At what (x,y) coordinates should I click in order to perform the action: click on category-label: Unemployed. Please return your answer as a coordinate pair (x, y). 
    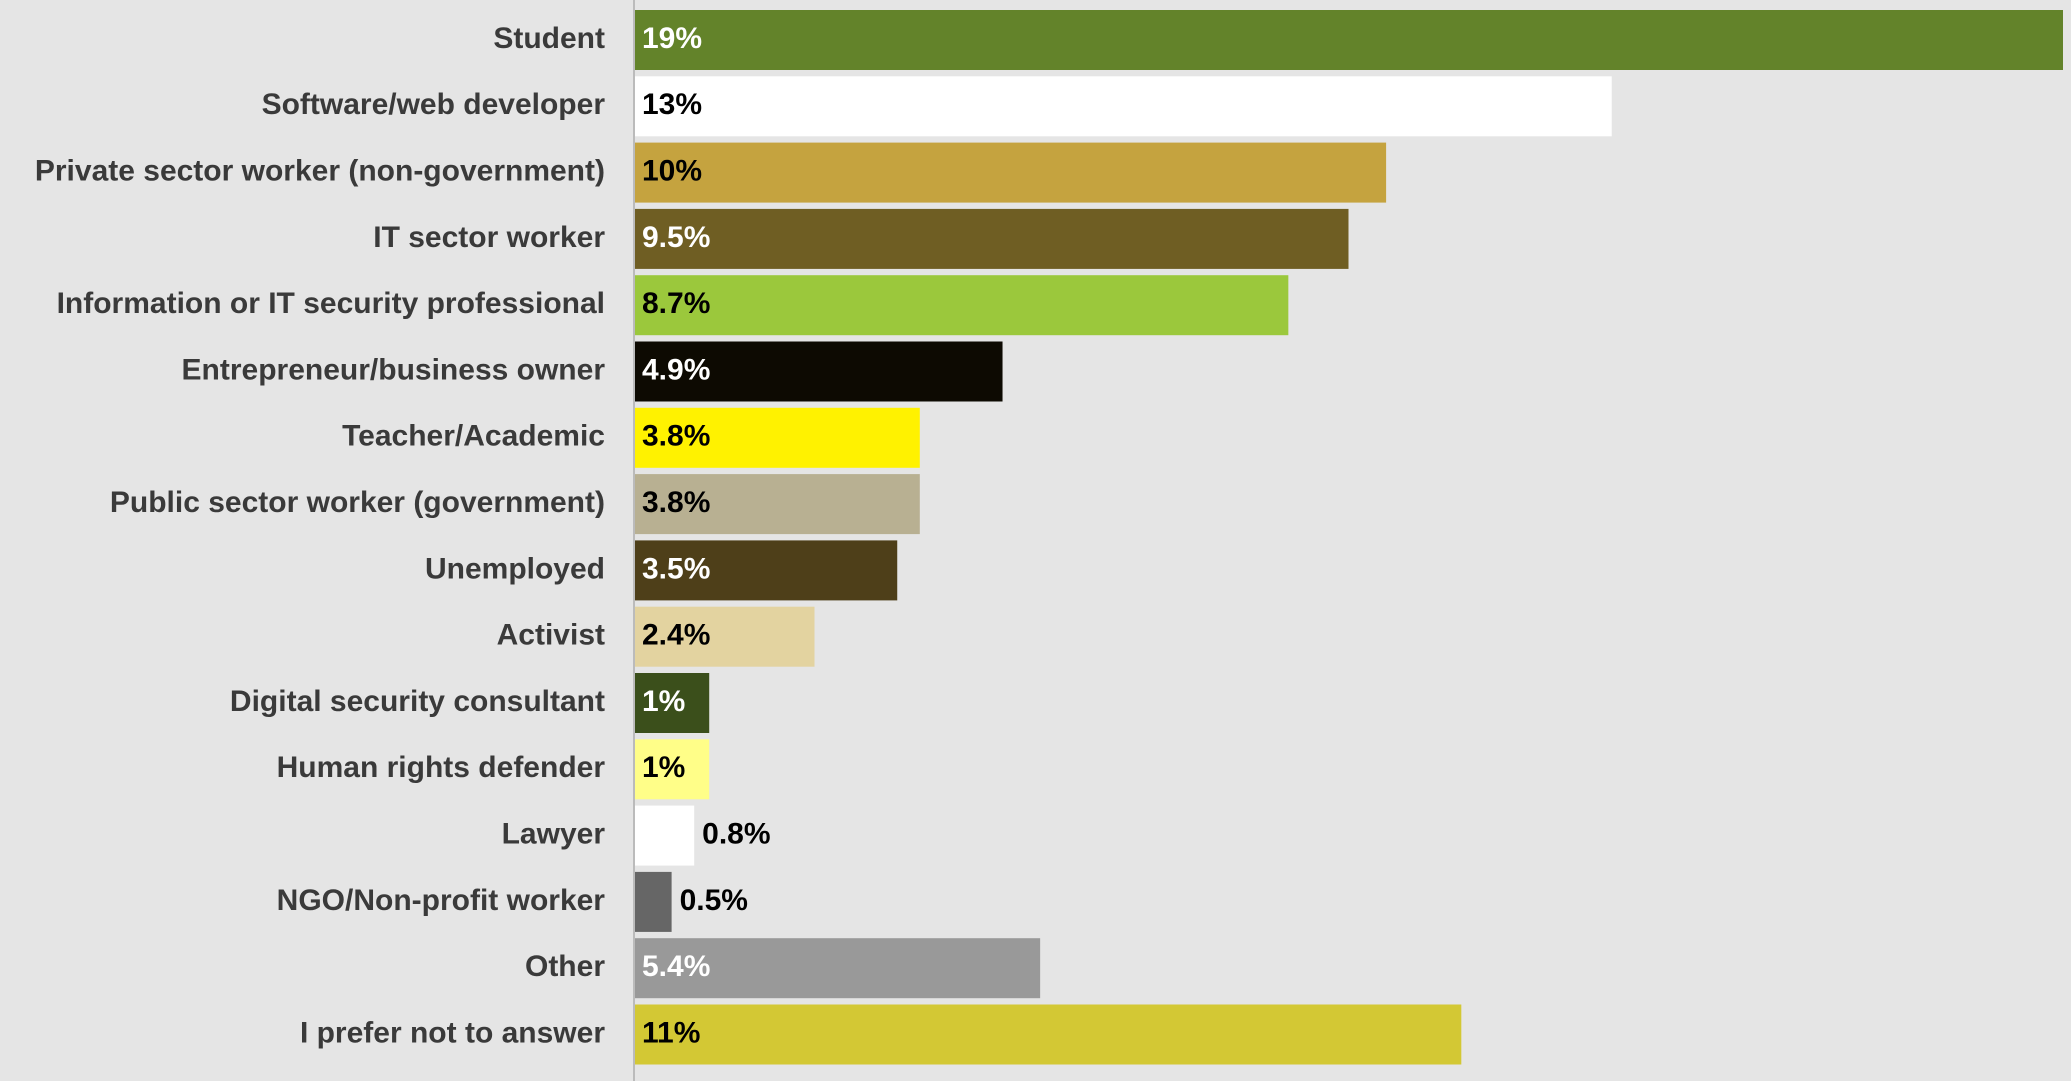
    Looking at the image, I should click on (515, 568).